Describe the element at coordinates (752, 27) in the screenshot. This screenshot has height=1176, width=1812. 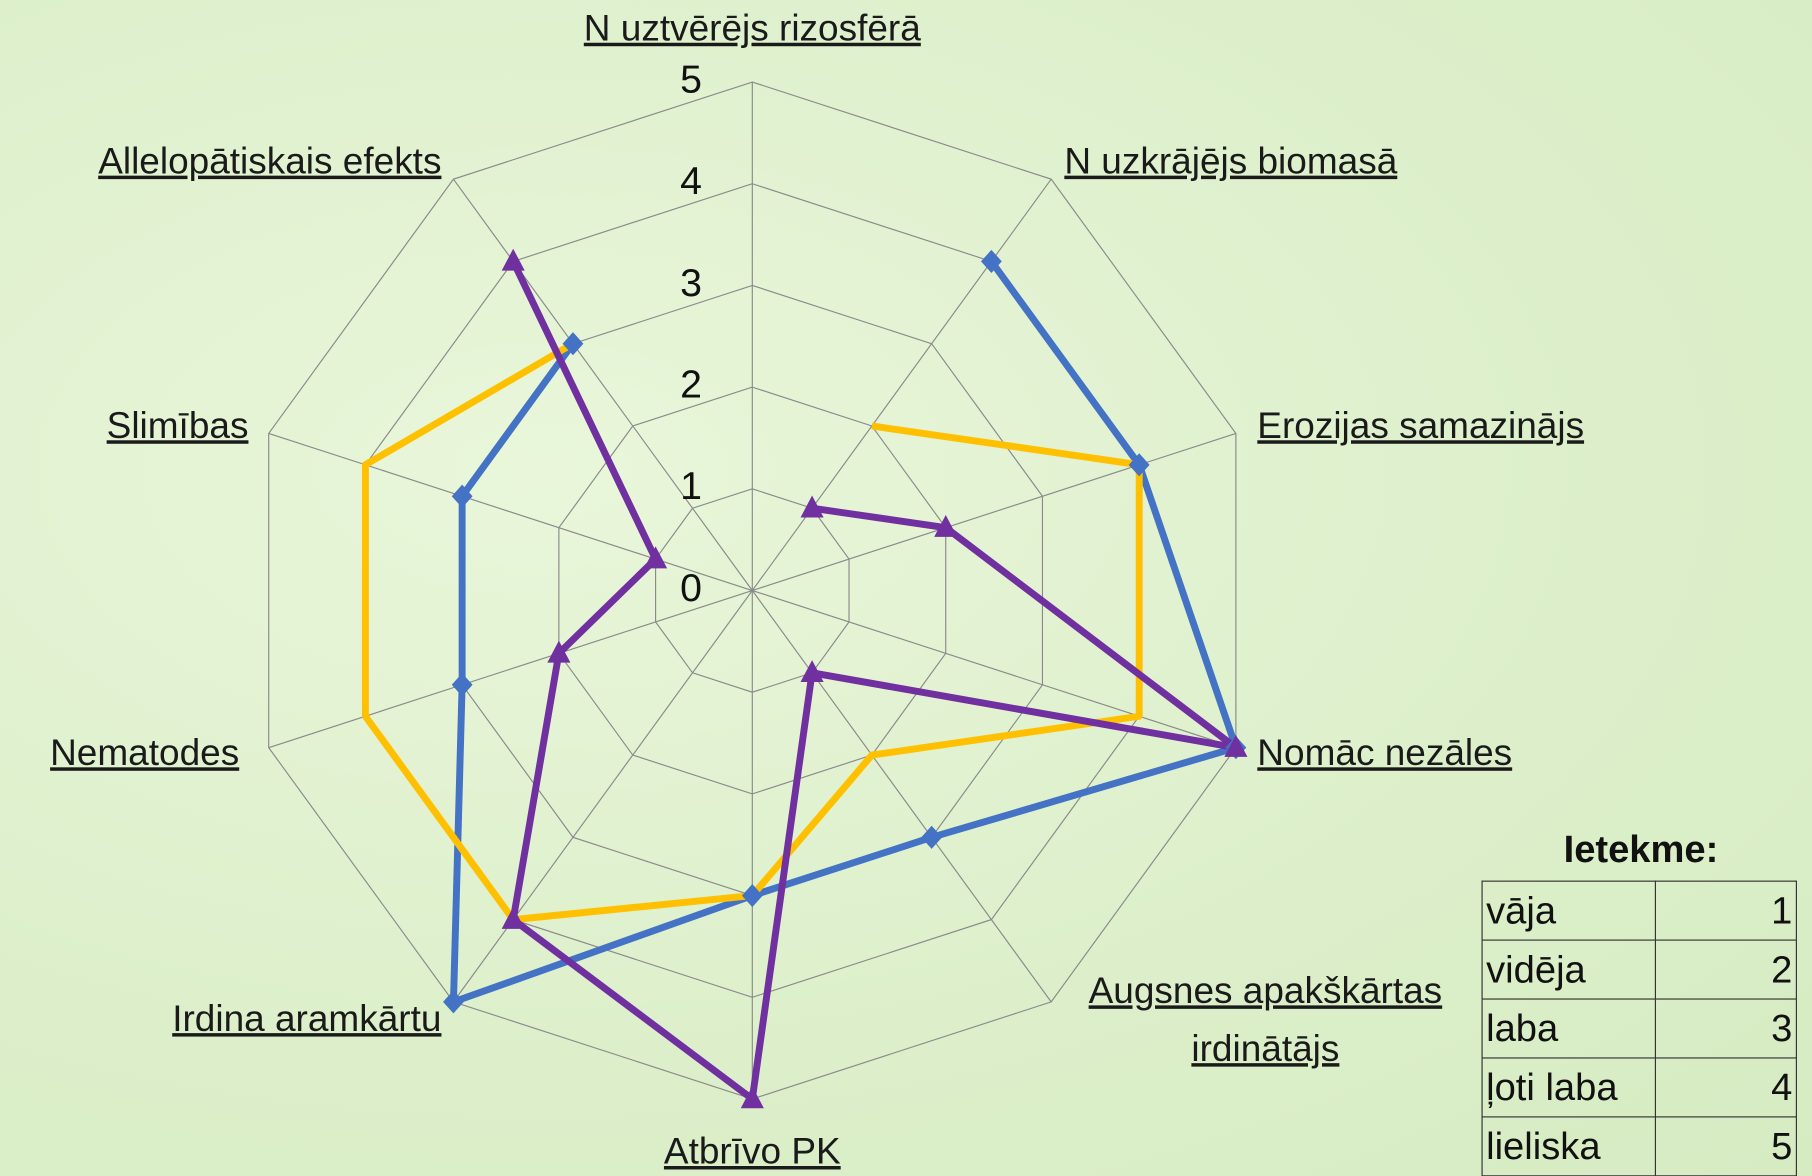
I see `category-label: N uztvērējs rizosfērā` at that location.